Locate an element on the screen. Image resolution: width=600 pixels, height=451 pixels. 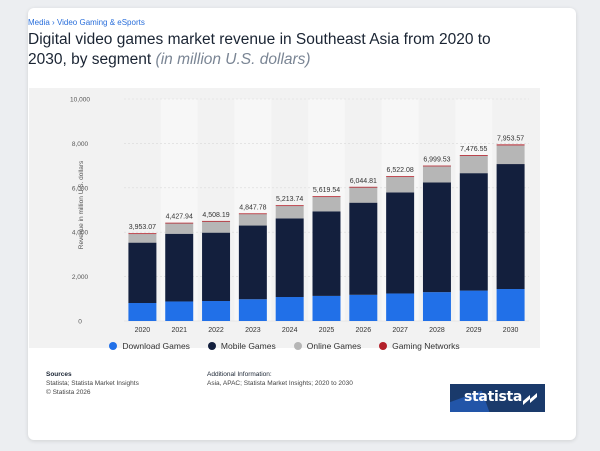
legend-item: Online Games is located at coordinates (327, 346).